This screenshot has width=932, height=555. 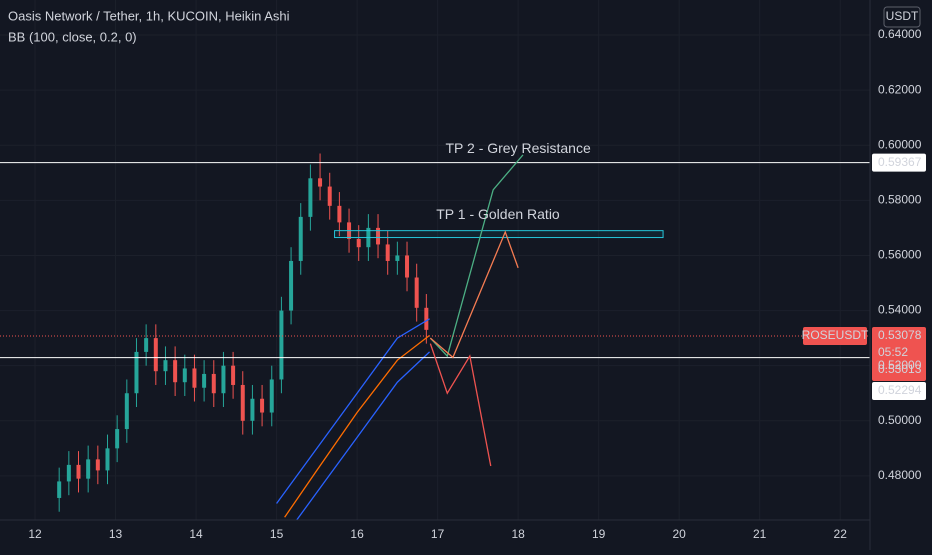 What do you see at coordinates (900, 144) in the screenshot?
I see `y-tick-label: 0.60000` at bounding box center [900, 144].